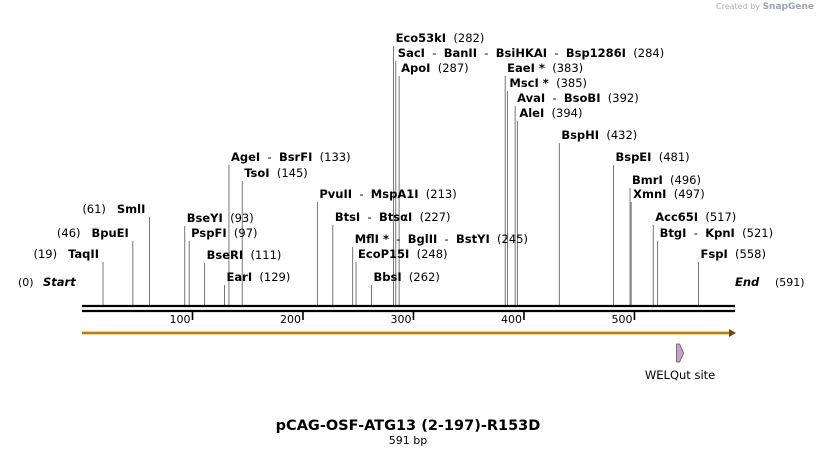 This screenshot has width=818, height=456. I want to click on site-label: (19) TaqII, so click(65, 254).